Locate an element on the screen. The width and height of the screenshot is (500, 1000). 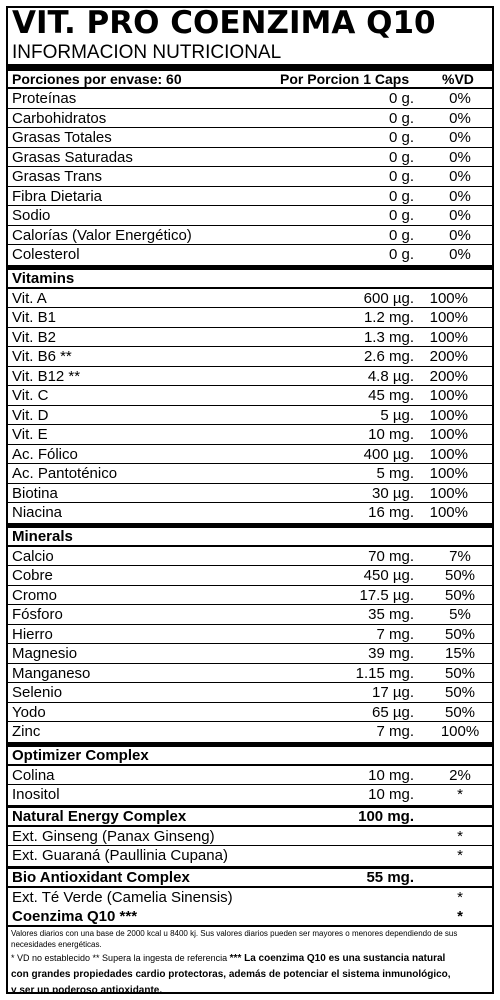
nutrient-row: Magnesio 39 mg. 15% is located at coordinates (250, 654).